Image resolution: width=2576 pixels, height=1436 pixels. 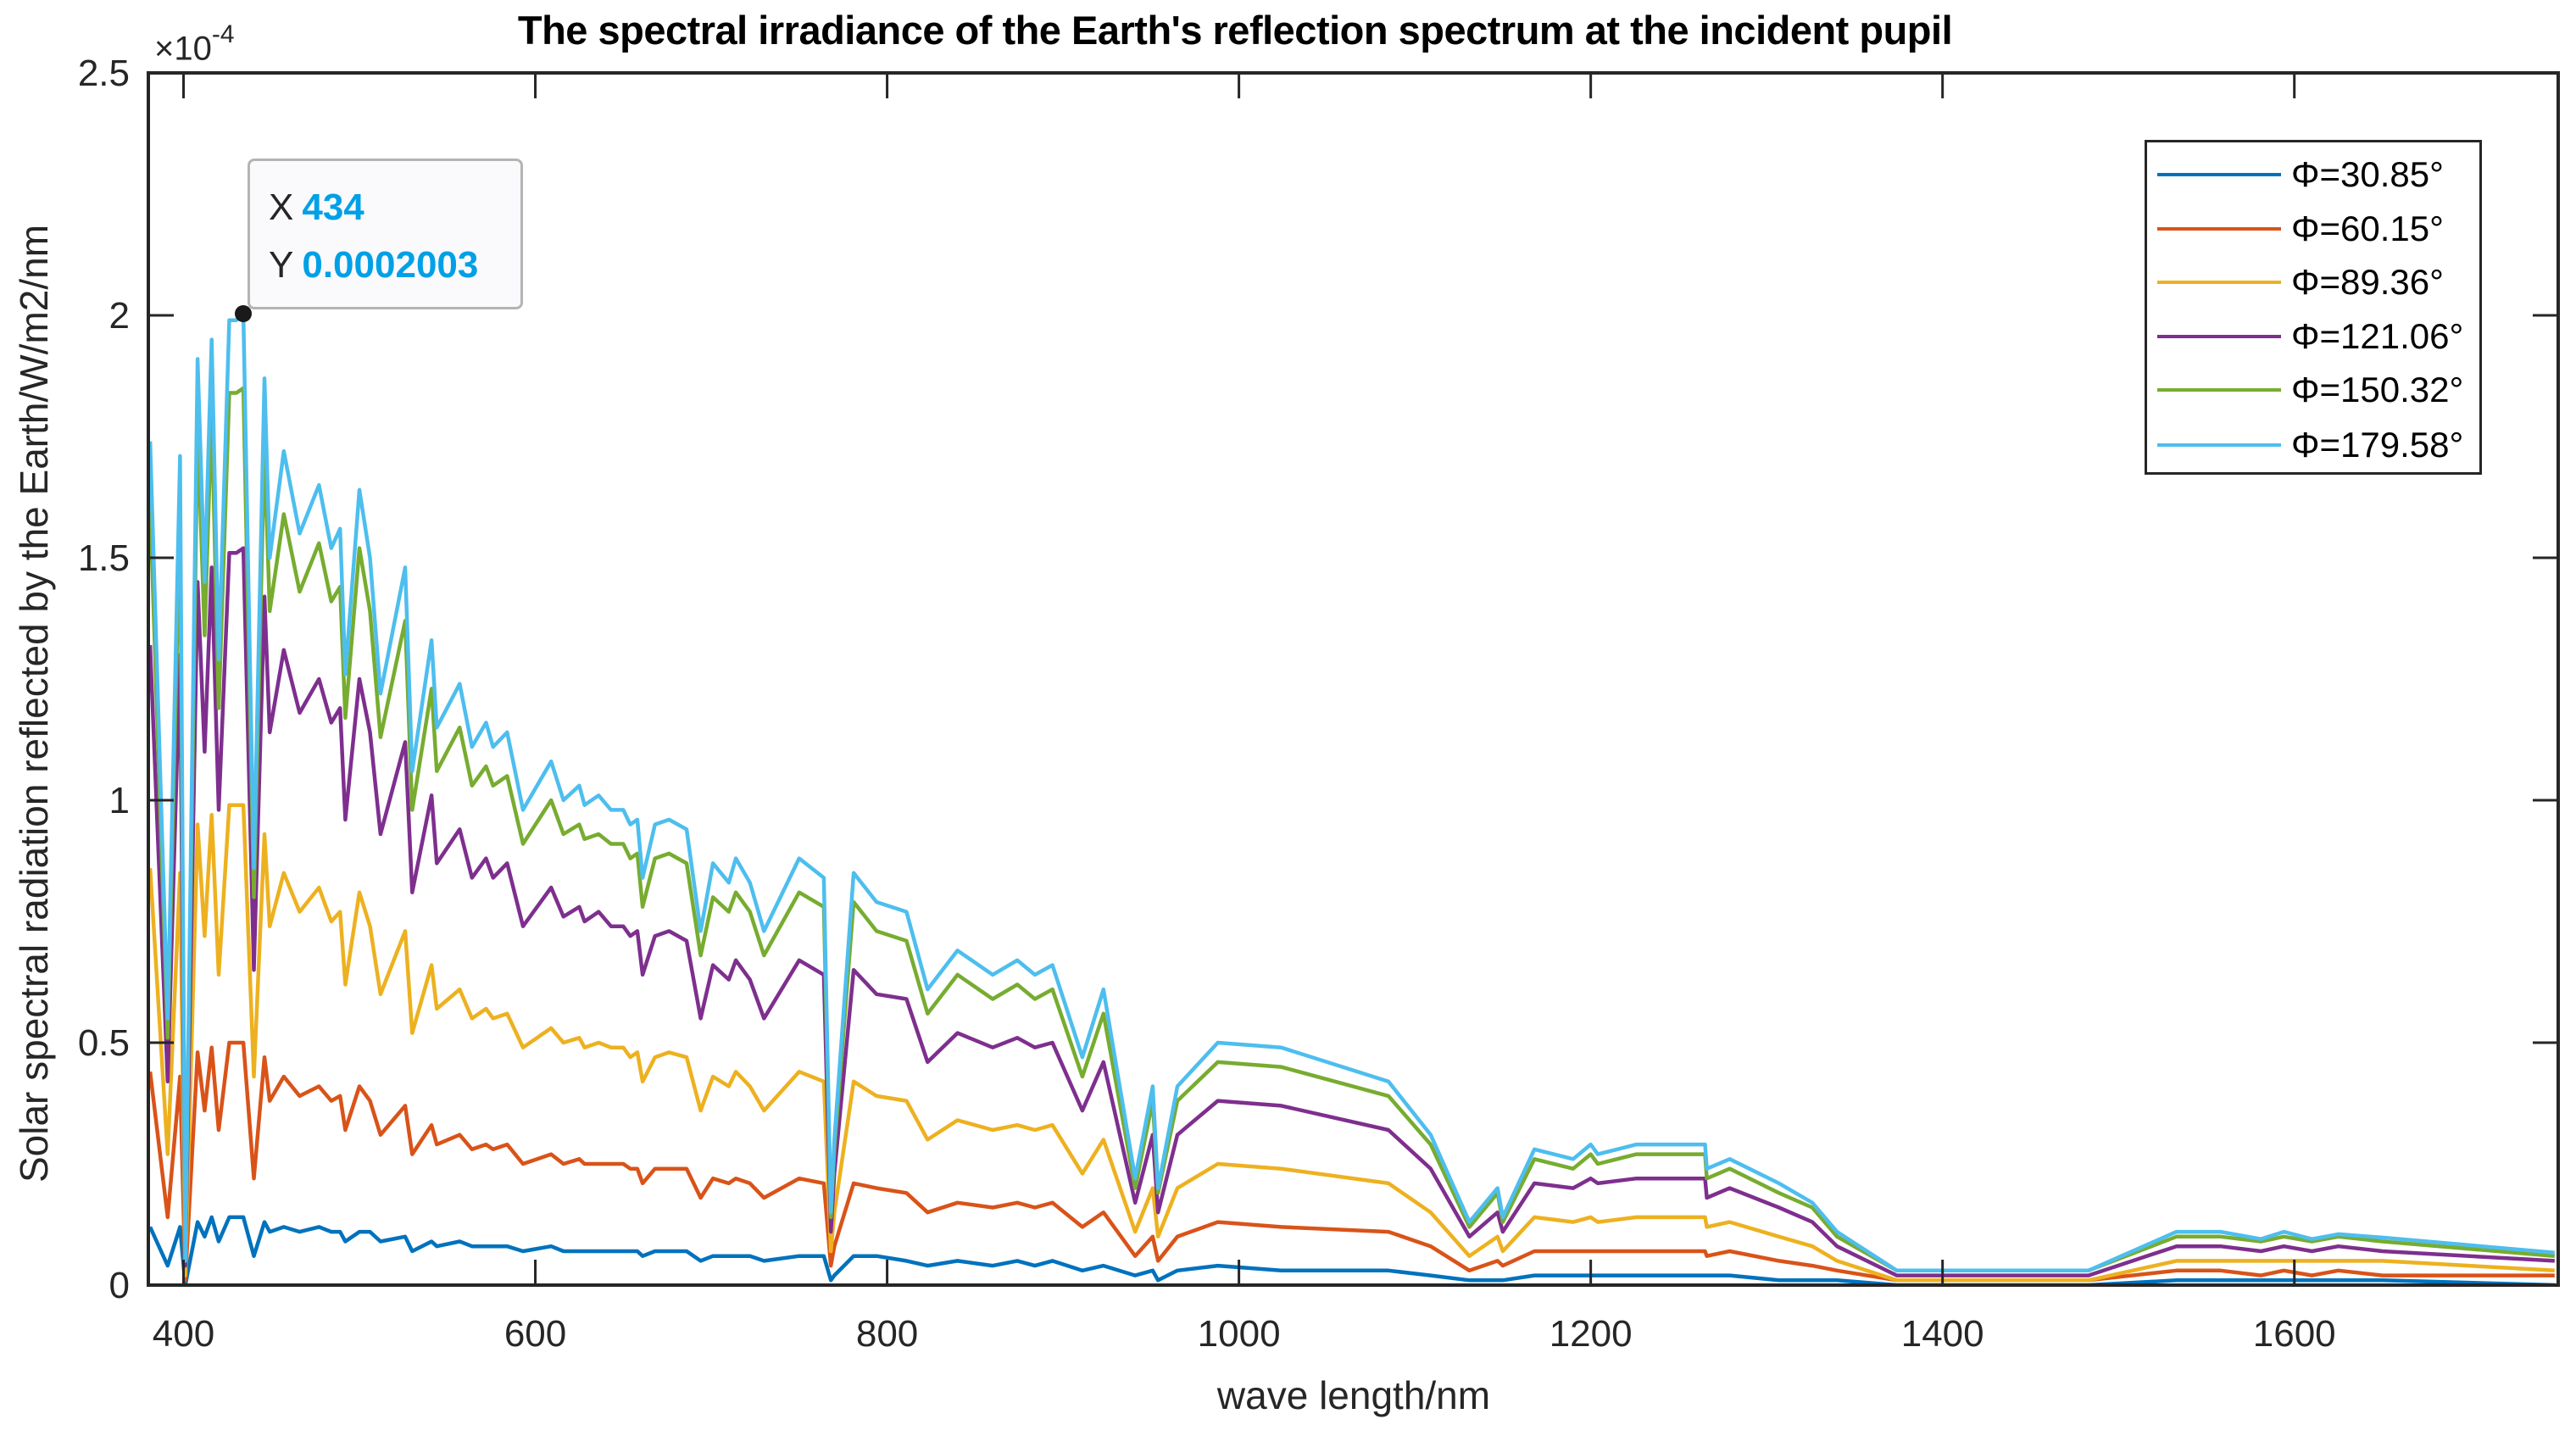 I want to click on legend-item-121-06: Φ=121.06°, so click(x=2310, y=336).